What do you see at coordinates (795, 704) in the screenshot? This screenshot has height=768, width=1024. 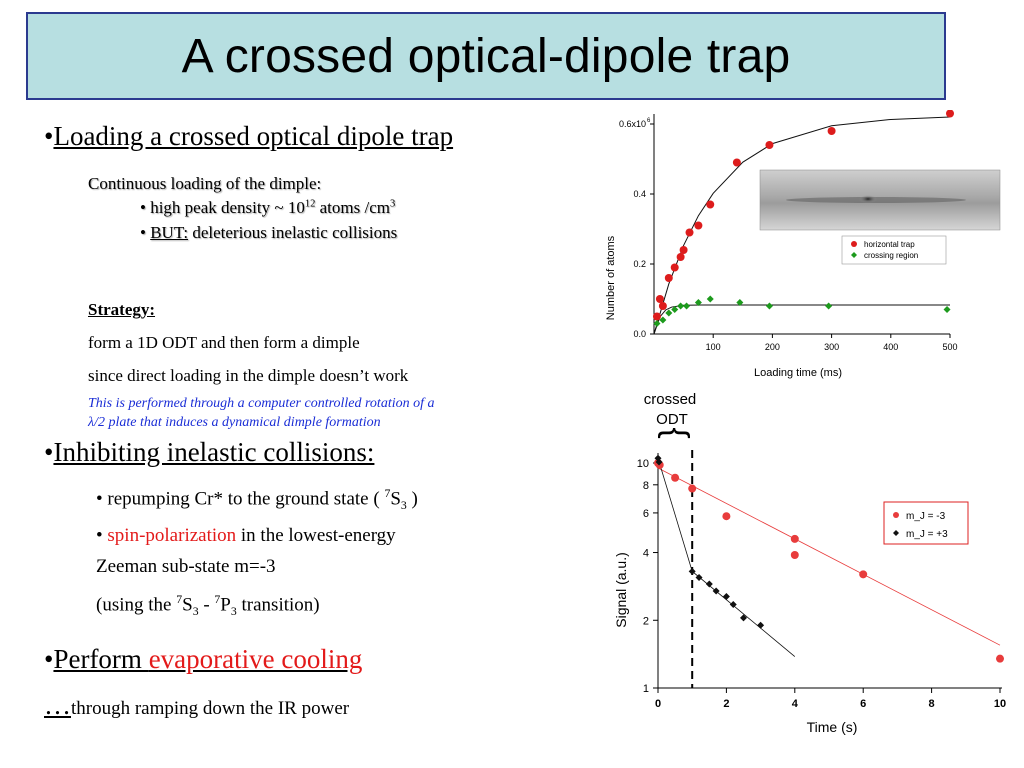 I see `x-tick-label: 4` at bounding box center [795, 704].